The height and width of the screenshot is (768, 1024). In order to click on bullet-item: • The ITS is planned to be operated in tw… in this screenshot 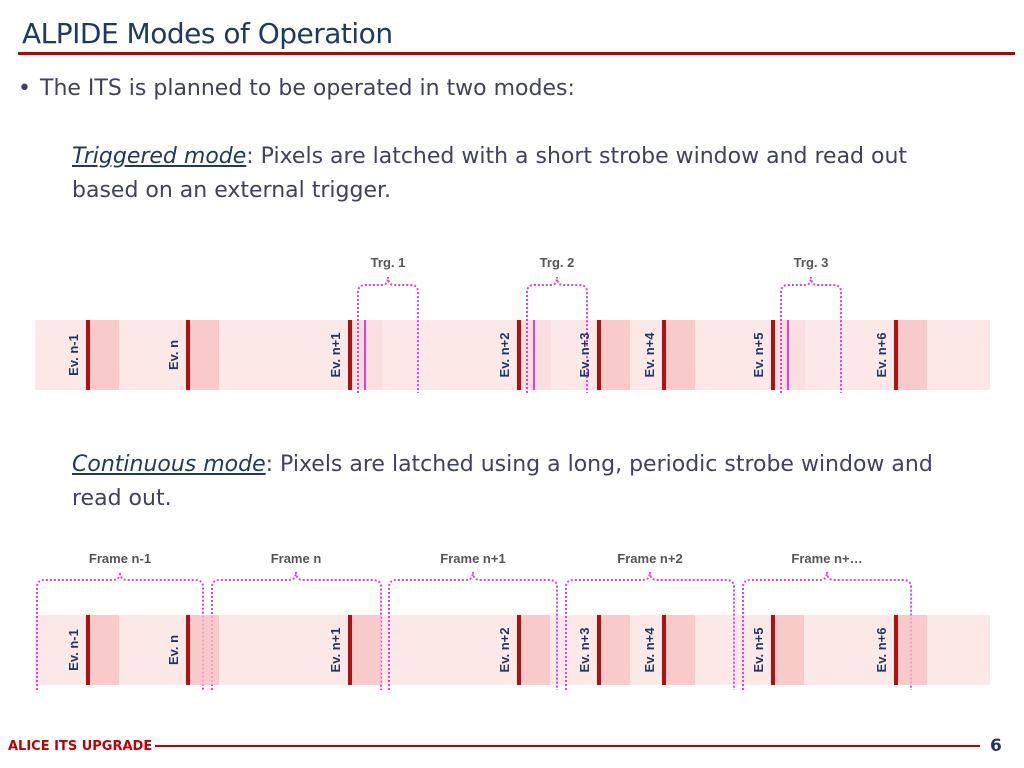, I will do `click(296, 88)`.